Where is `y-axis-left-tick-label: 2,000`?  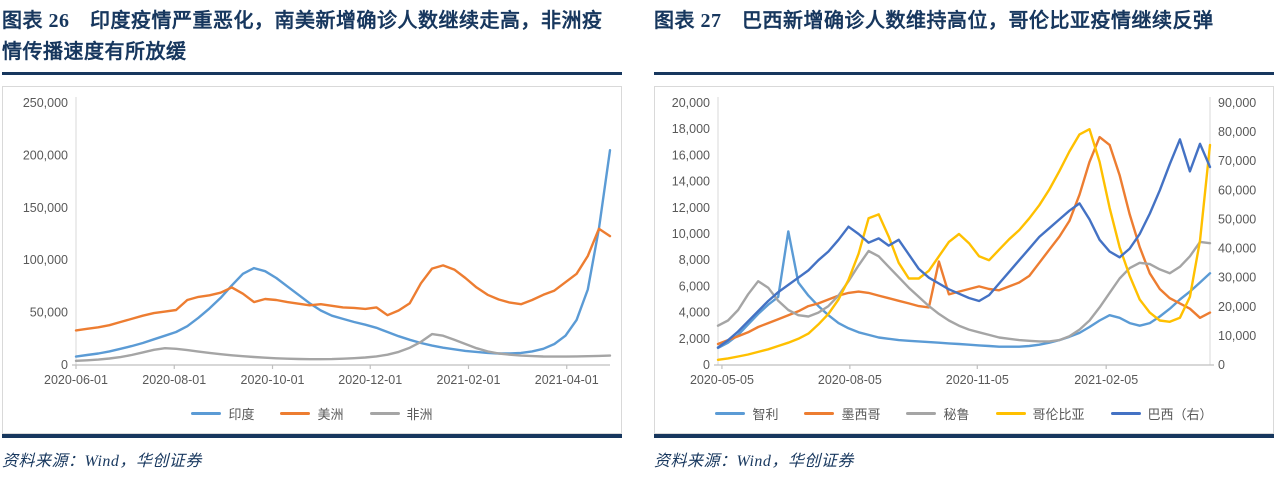 y-axis-left-tick-label: 2,000 is located at coordinates (694, 339).